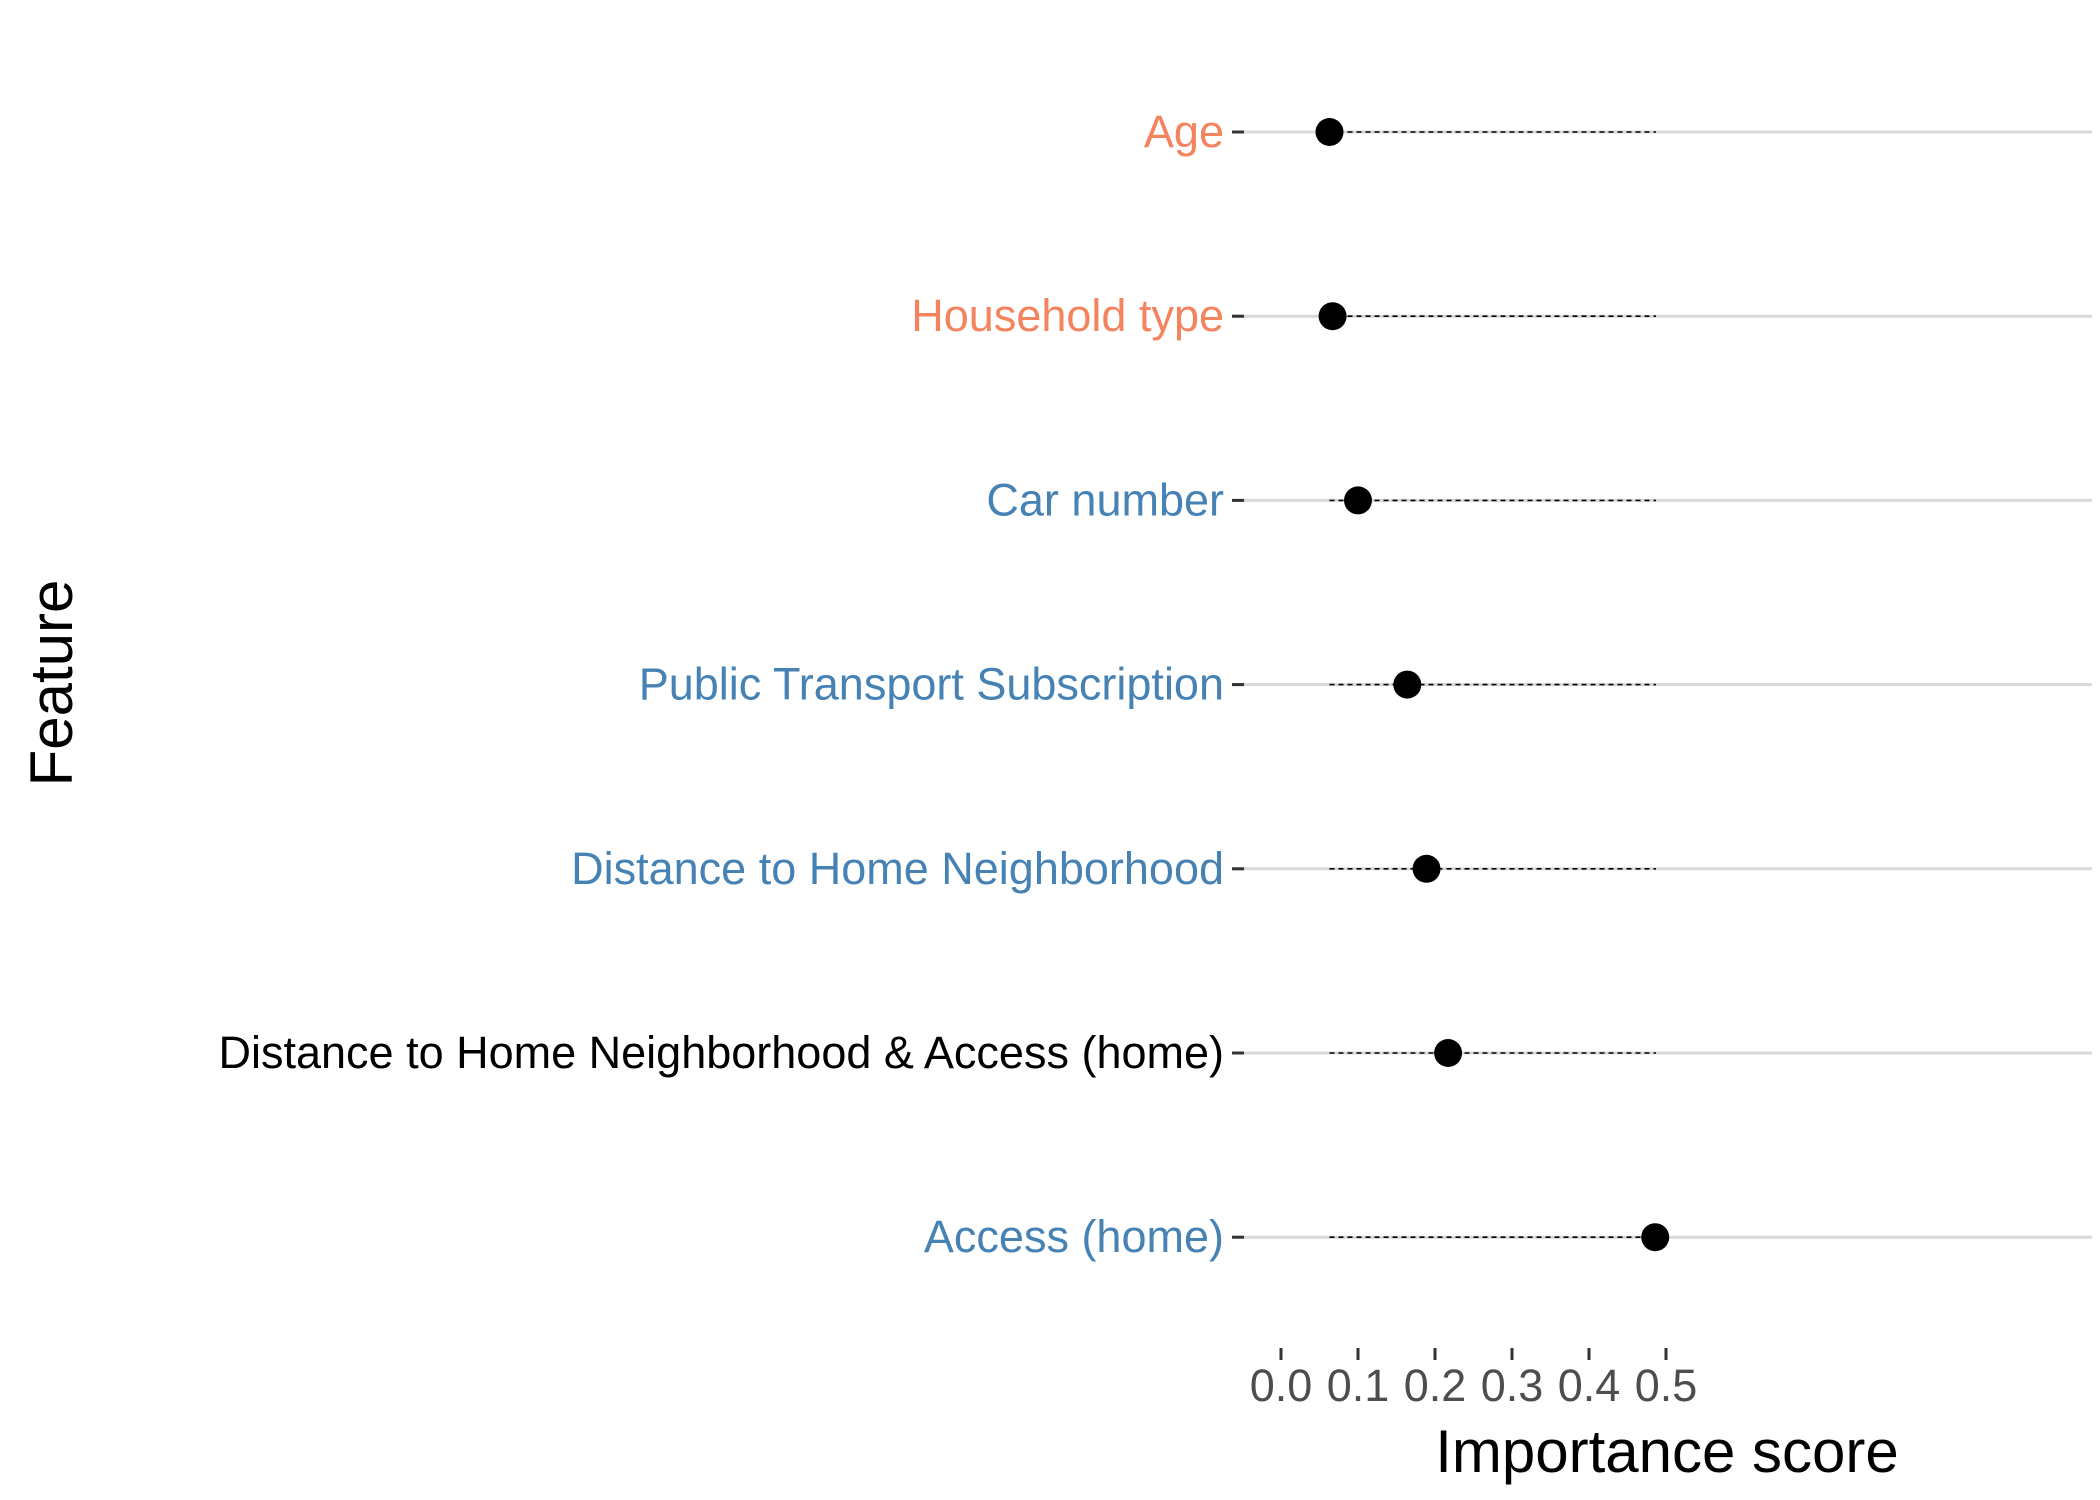 Image resolution: width=2100 pixels, height=1500 pixels. I want to click on y-tick-label: Distance to Home Neighborhood, so click(897, 868).